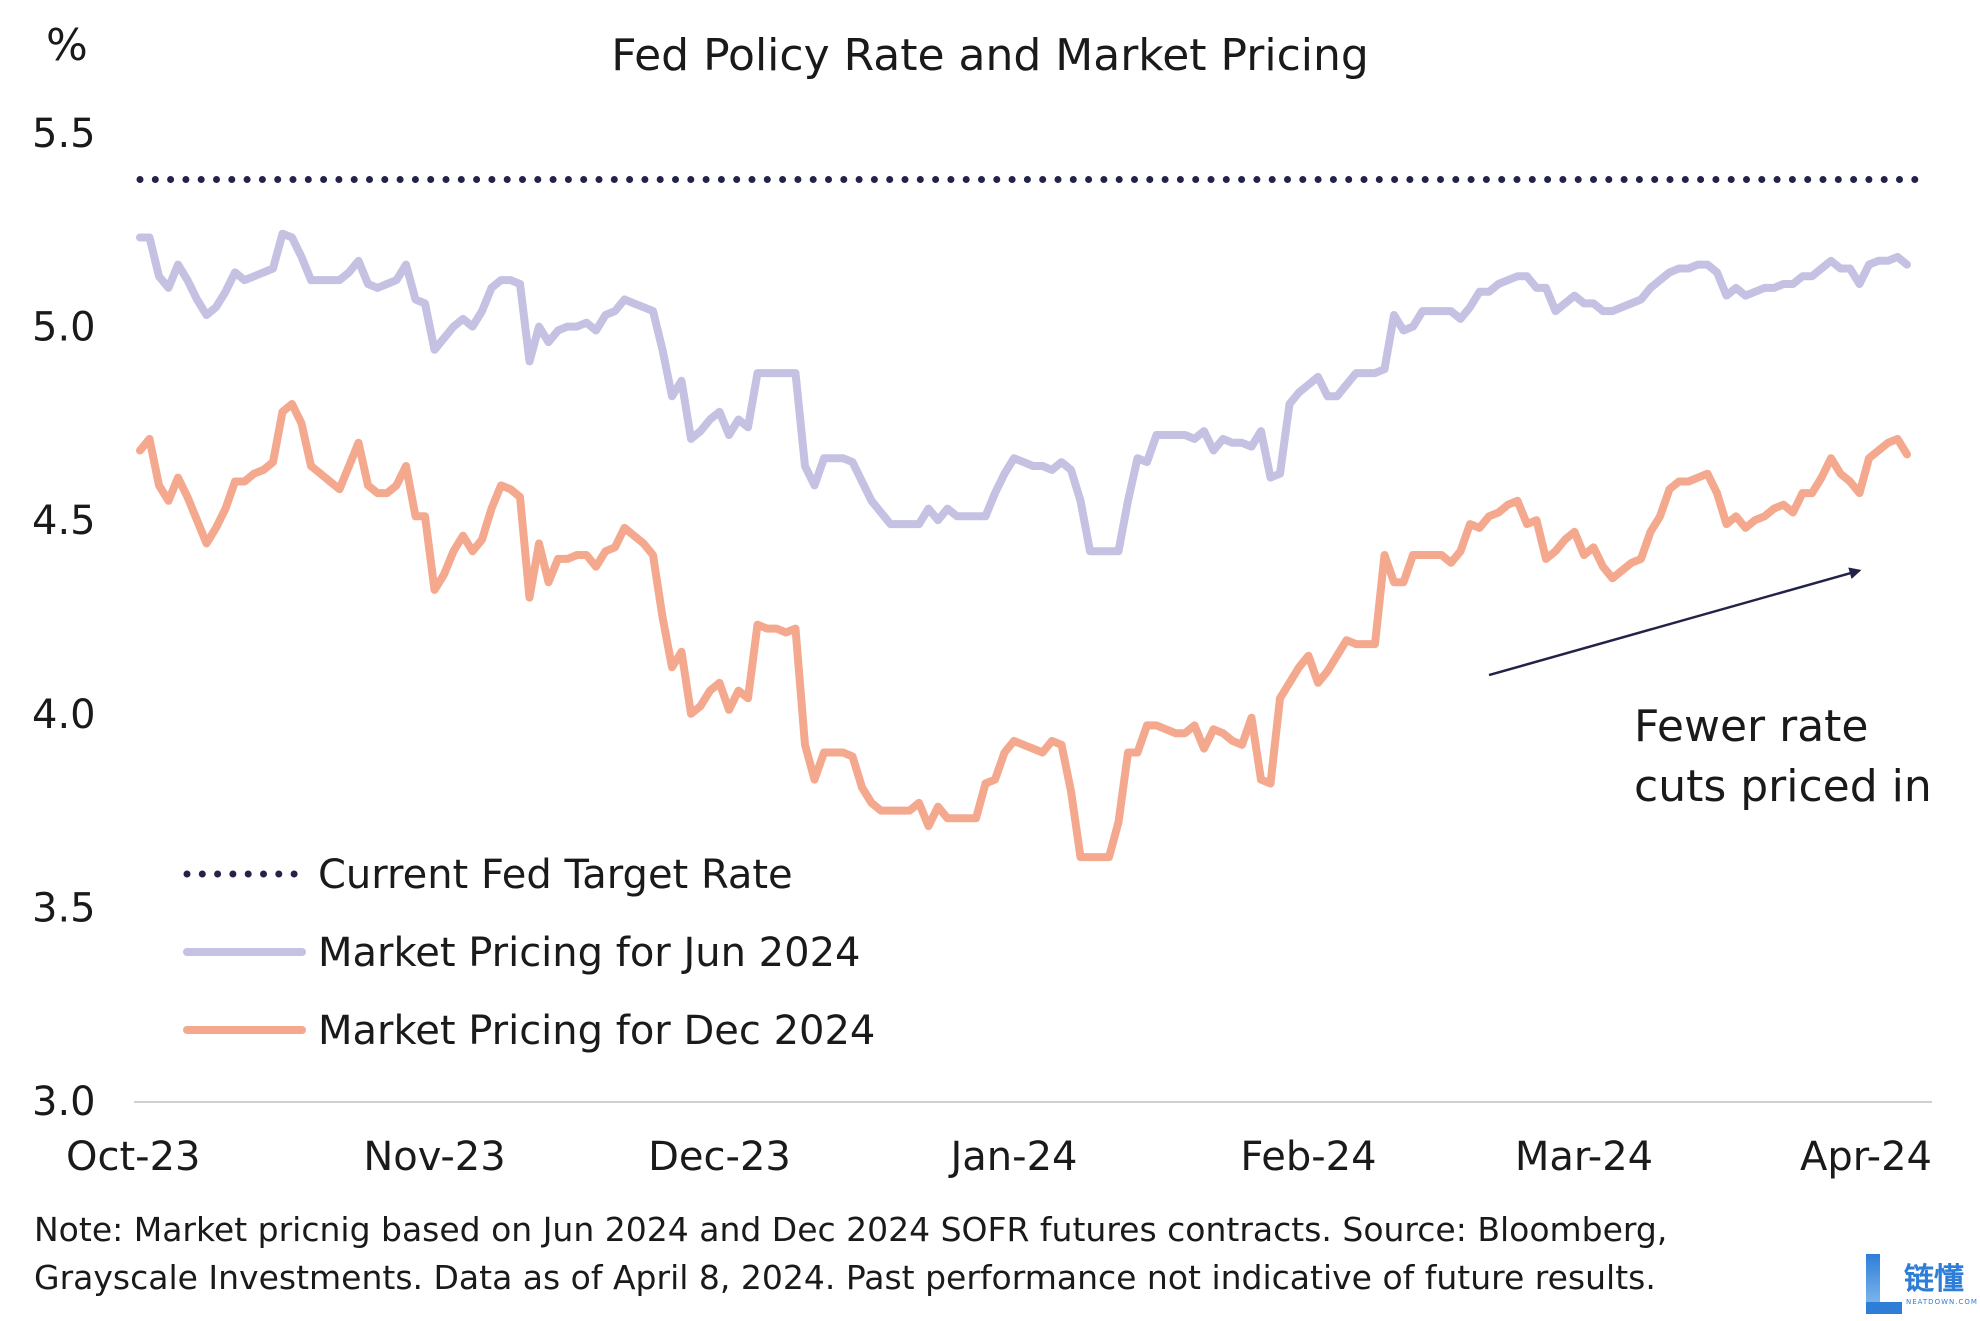 Image resolution: width=1980 pixels, height=1321 pixels. What do you see at coordinates (64, 328) in the screenshot?
I see `y-tick-label: 5.0` at bounding box center [64, 328].